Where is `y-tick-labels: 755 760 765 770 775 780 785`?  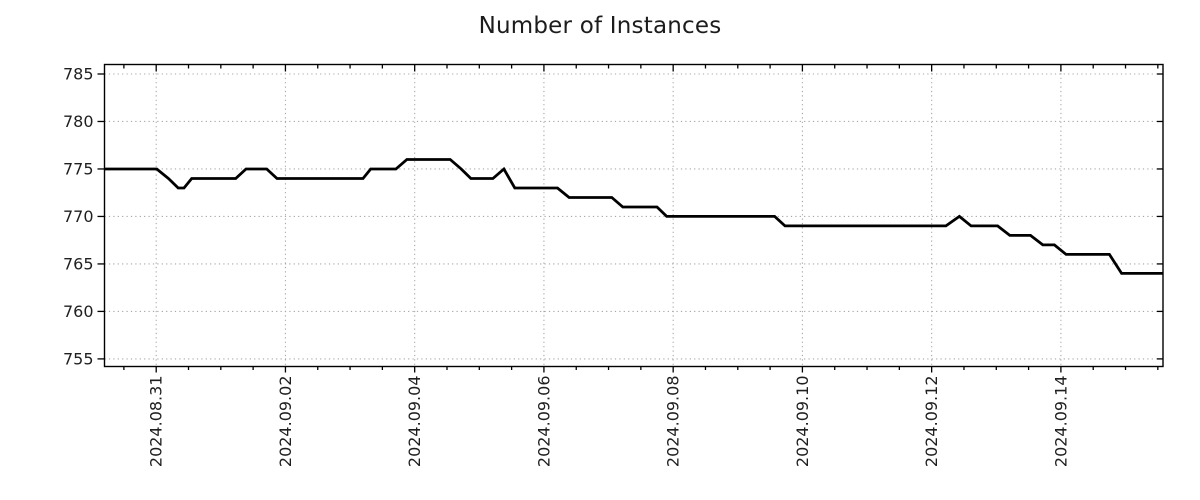 y-tick-labels: 755 760 765 770 775 780 785 is located at coordinates (78, 216).